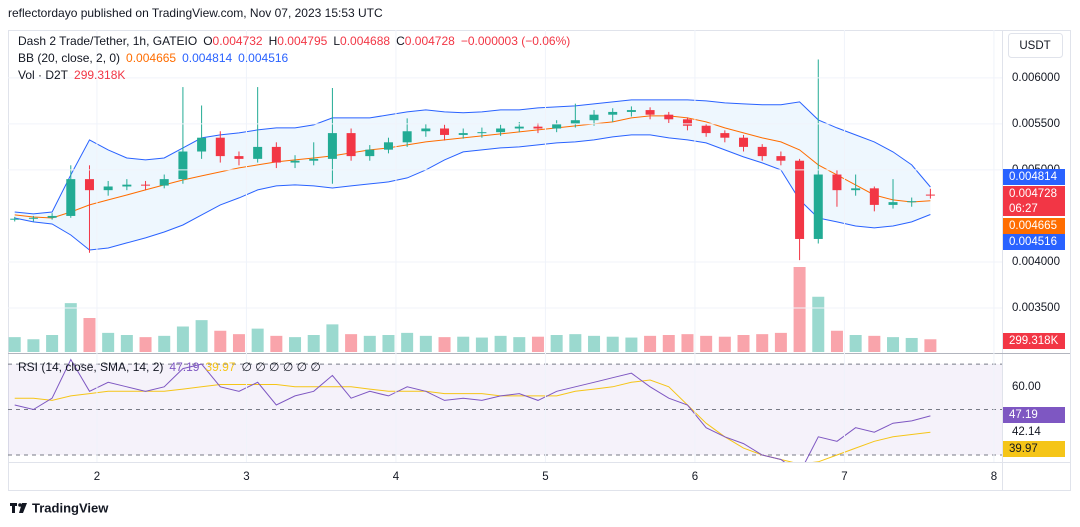  I want to click on x-tick-label: 6, so click(695, 477).